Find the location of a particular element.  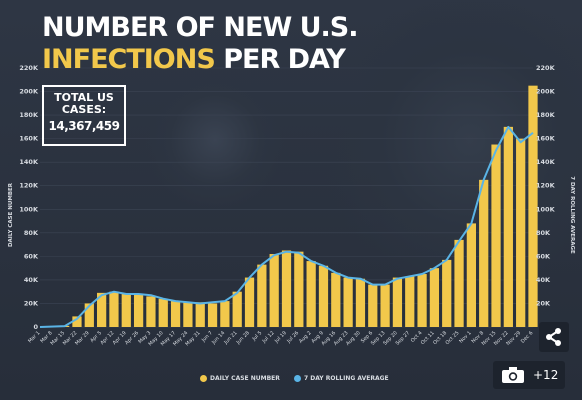

x-tick-label: Jul 19 is located at coordinates (280, 337).